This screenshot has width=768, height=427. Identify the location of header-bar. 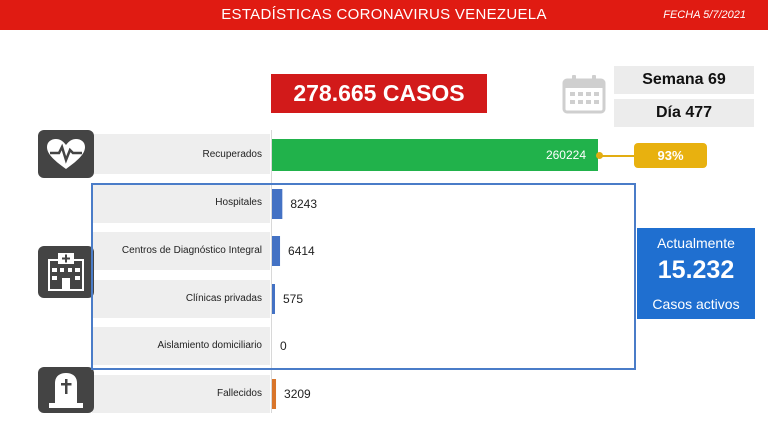
(384, 15).